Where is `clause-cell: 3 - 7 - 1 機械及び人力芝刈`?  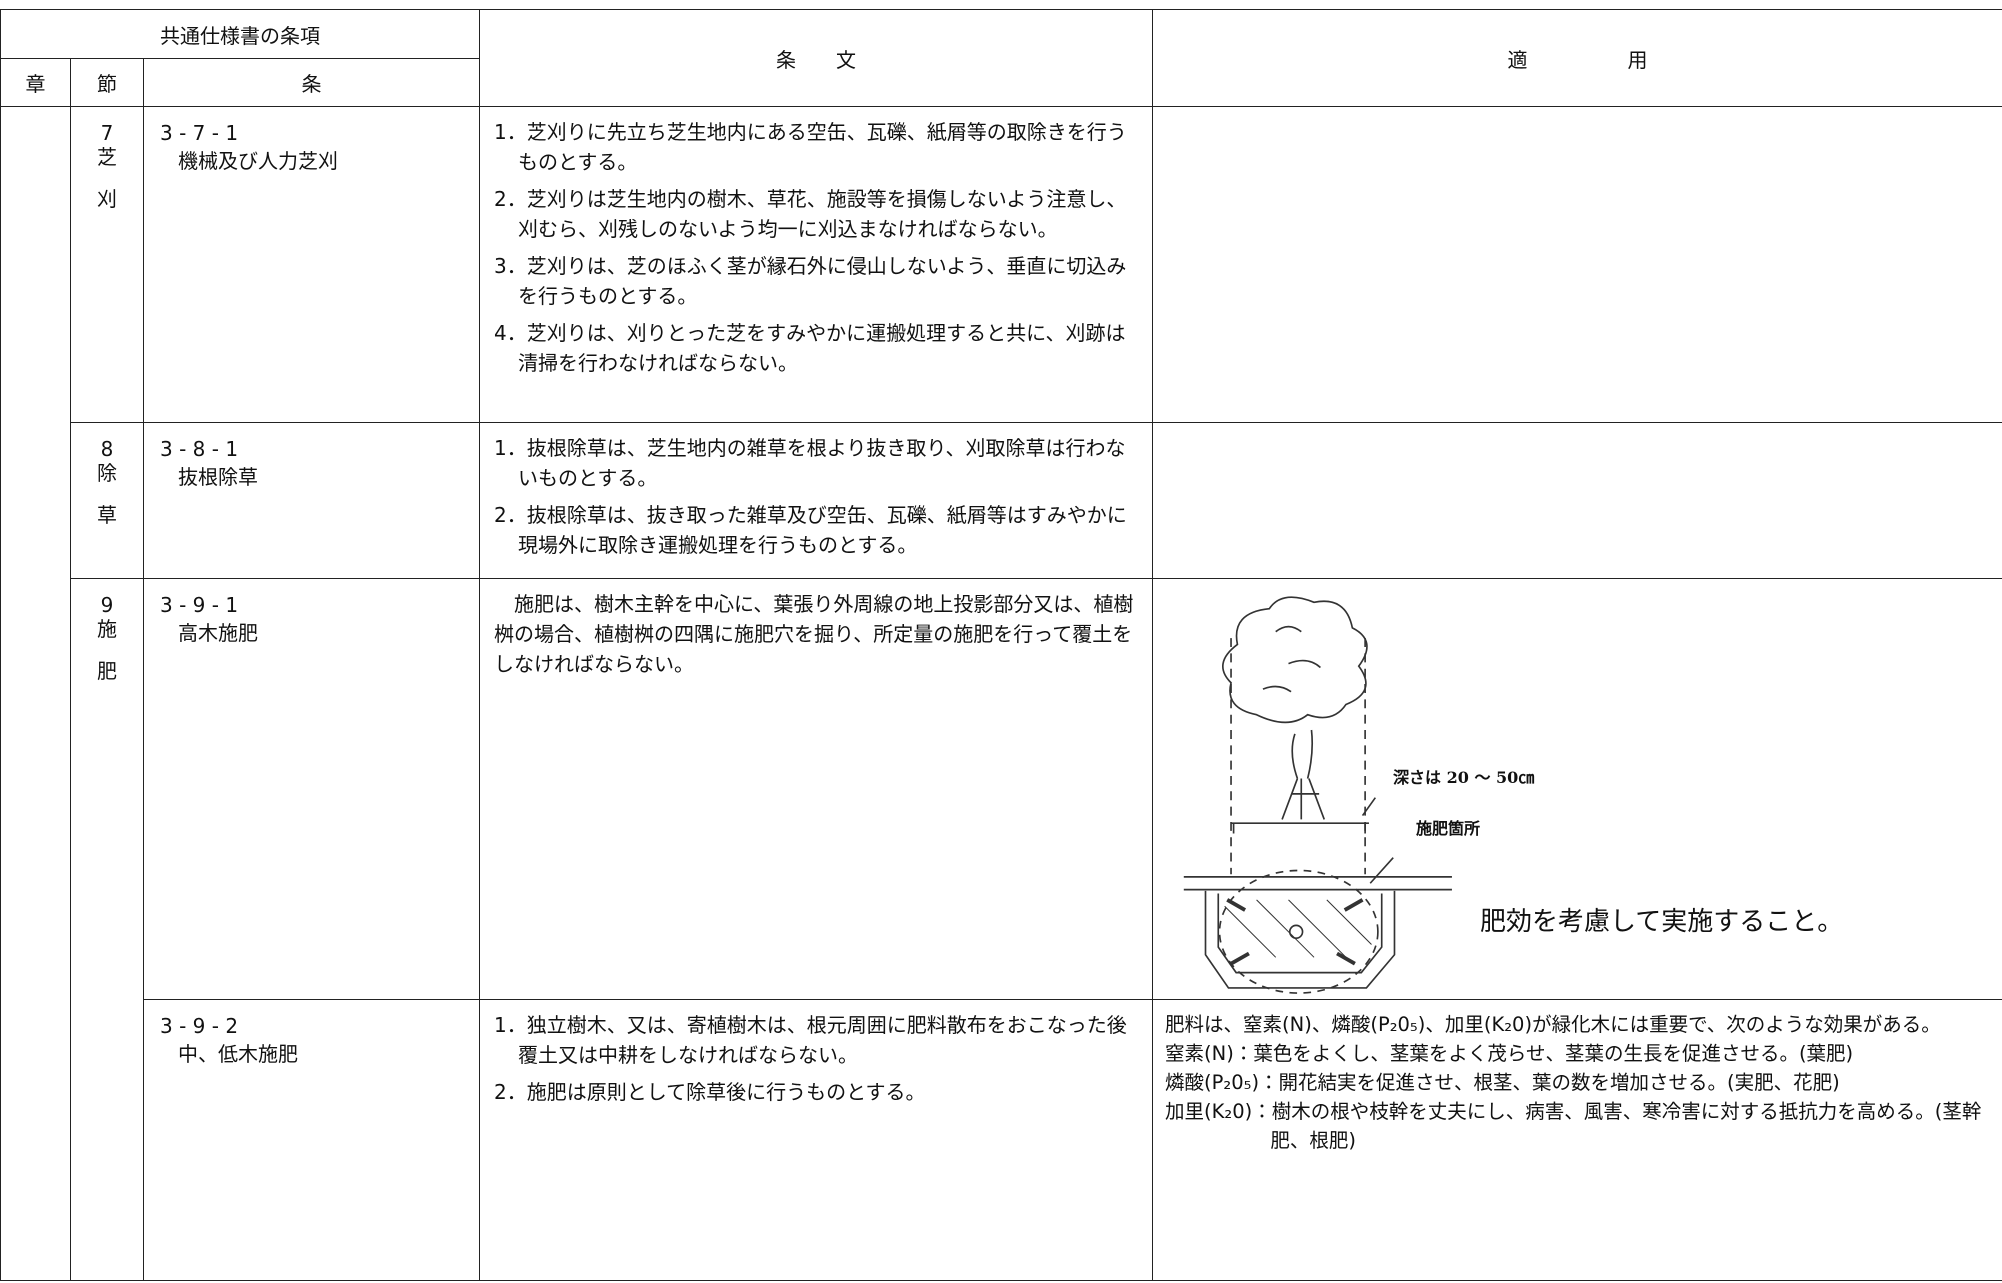
clause-cell: 3 - 7 - 1 機械及び人力芝刈 is located at coordinates (311, 264).